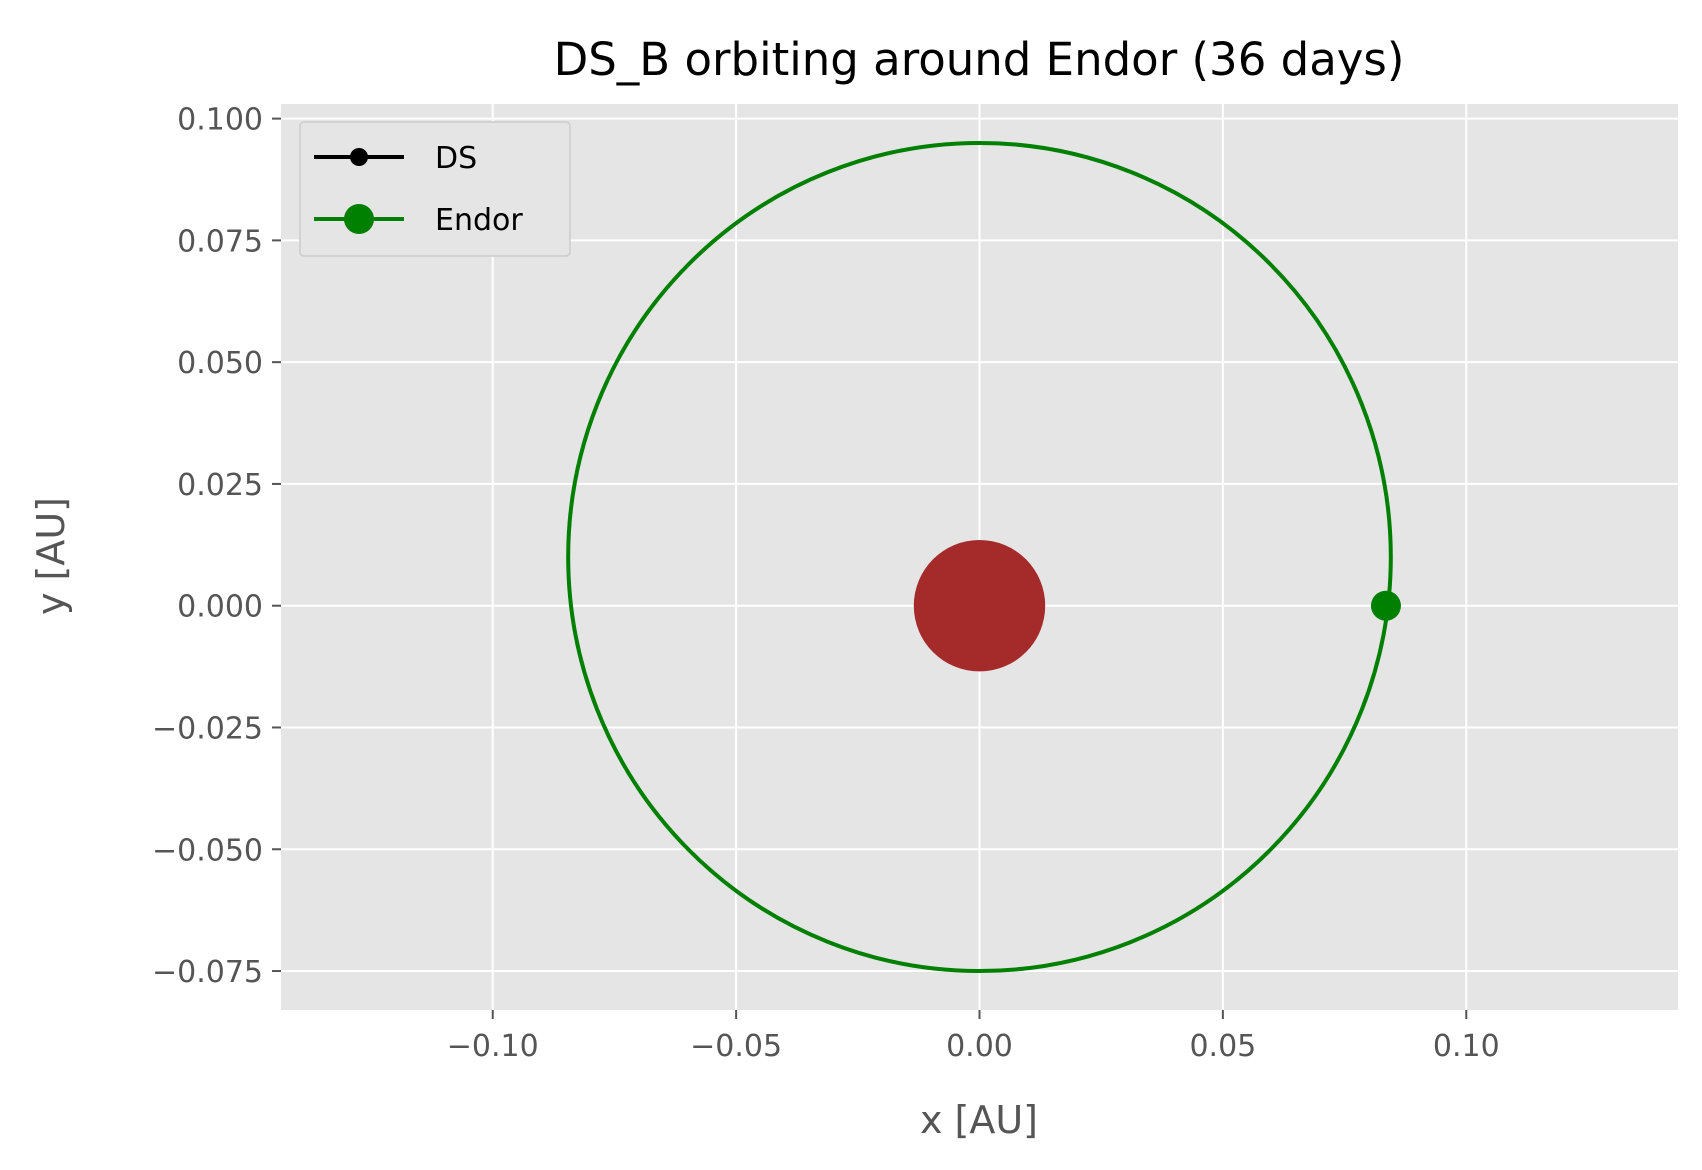  What do you see at coordinates (456, 158) in the screenshot?
I see `legend-ds-label: DS` at bounding box center [456, 158].